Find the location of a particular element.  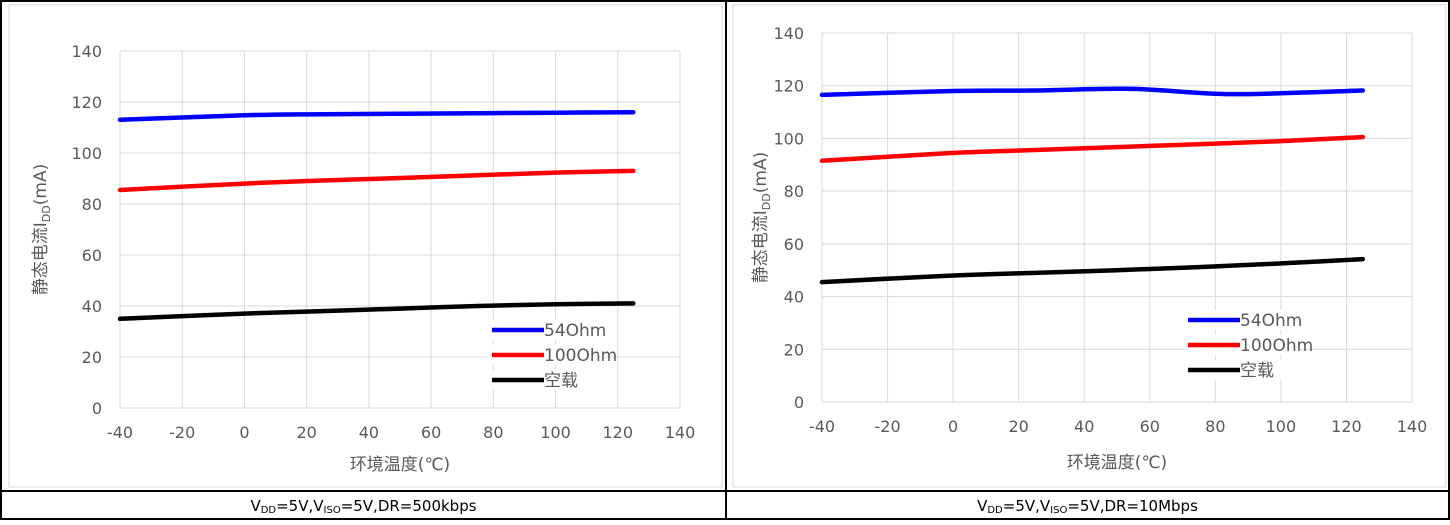

table-border-left is located at coordinates (1, 260).